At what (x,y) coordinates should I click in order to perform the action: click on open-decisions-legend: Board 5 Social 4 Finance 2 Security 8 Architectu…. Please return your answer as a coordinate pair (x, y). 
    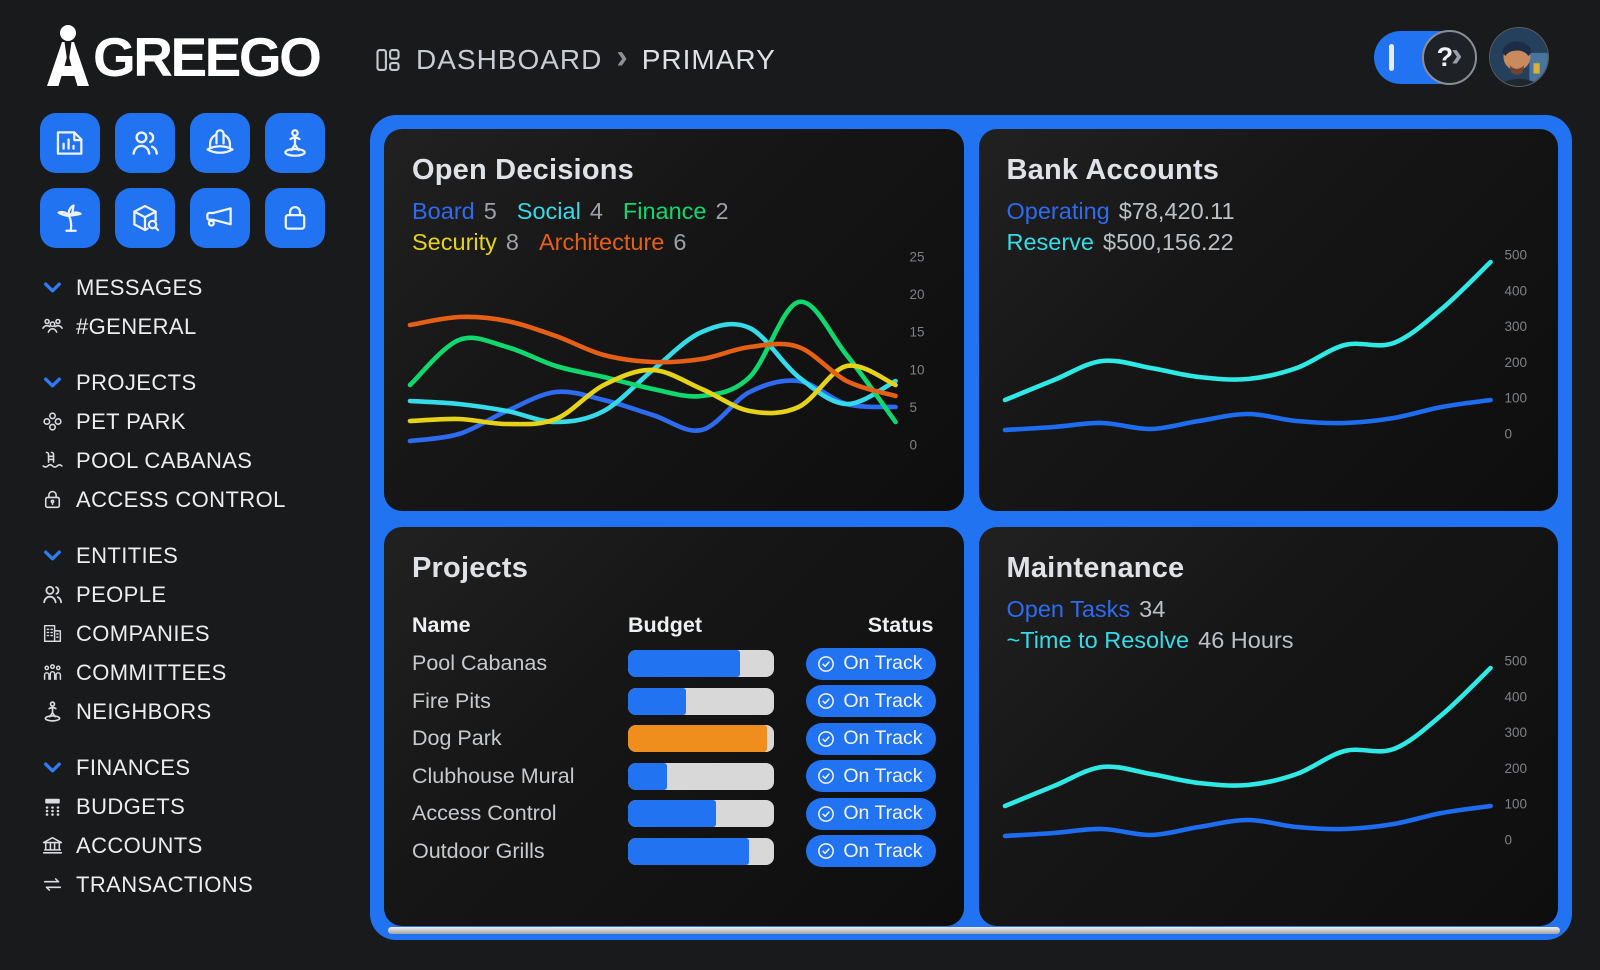
    Looking at the image, I should click on (577, 227).